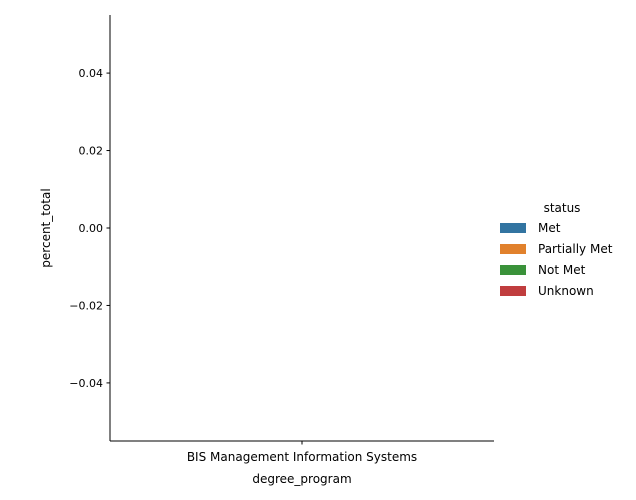 The width and height of the screenshot is (636, 500). Describe the element at coordinates (566, 291) in the screenshot. I see `legend-label: Unknown` at that location.